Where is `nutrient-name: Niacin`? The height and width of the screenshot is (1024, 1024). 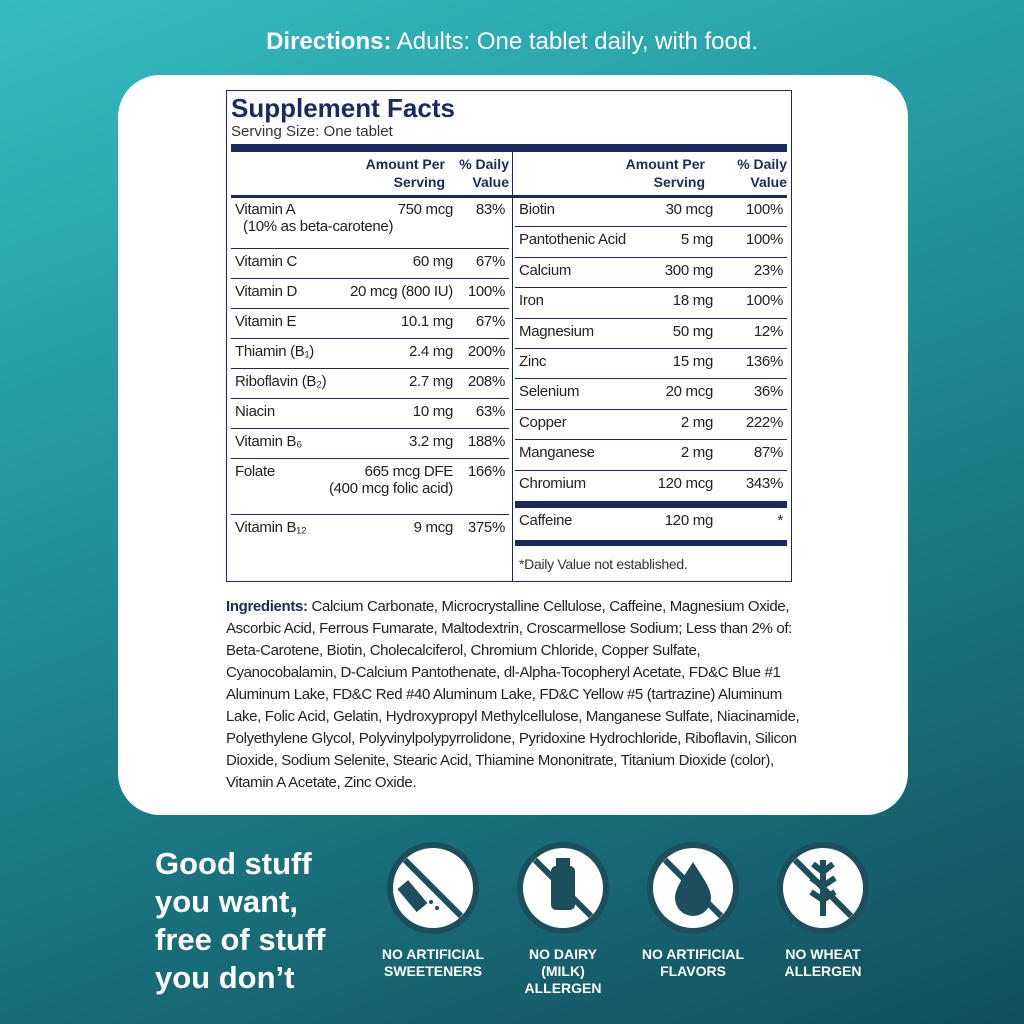 nutrient-name: Niacin is located at coordinates (255, 411).